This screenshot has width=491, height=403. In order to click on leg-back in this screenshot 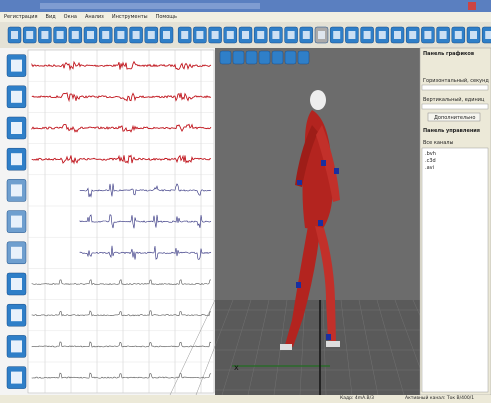, I will do `click(302, 286)`.